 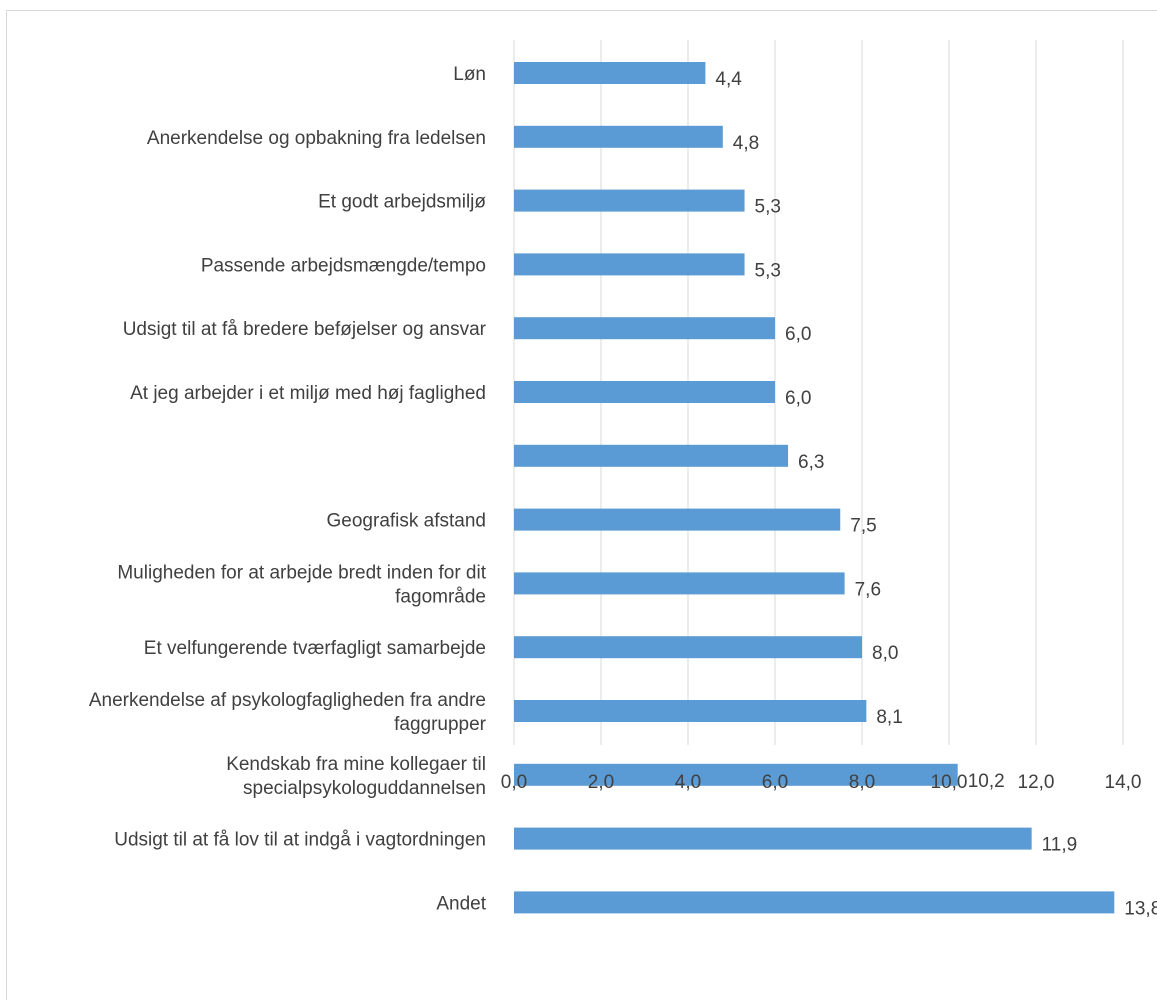 I want to click on data-label: 7,6, so click(x=868, y=589).